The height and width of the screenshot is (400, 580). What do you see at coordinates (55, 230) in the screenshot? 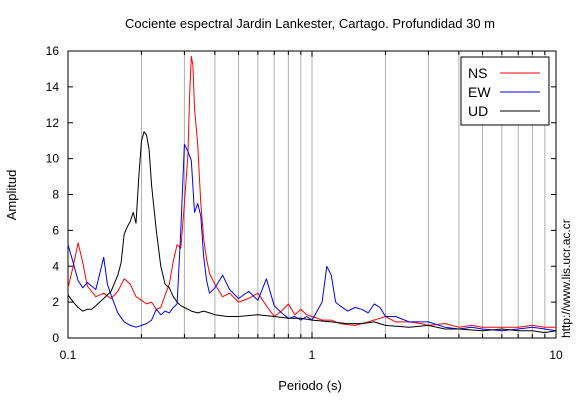
I see `y-tick-label: 6` at bounding box center [55, 230].